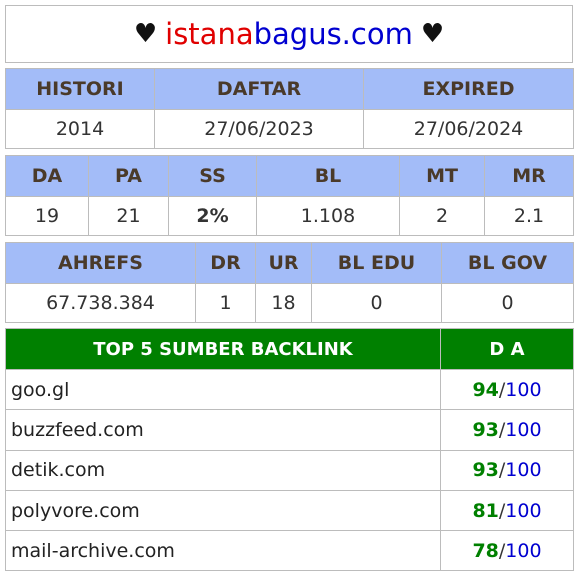  I want to click on backlink-domain: polyvore.com, so click(223, 510).